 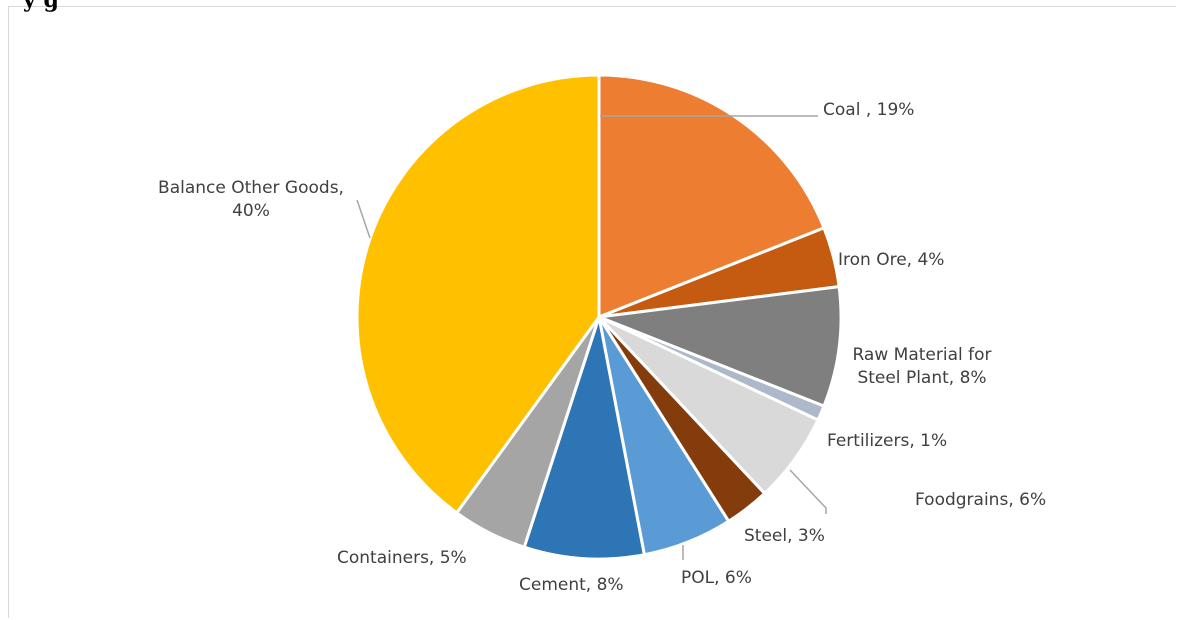 I want to click on data-label-steel: Steel, 3%, so click(x=784, y=536).